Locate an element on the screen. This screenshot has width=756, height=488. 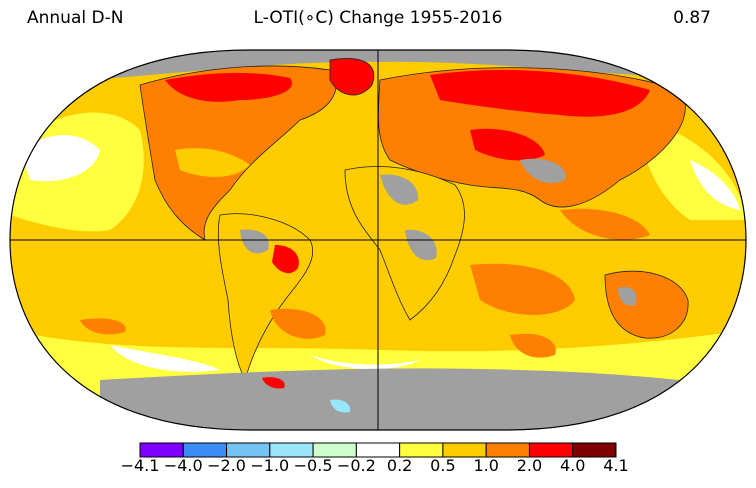
color-legend is located at coordinates (378, 450).